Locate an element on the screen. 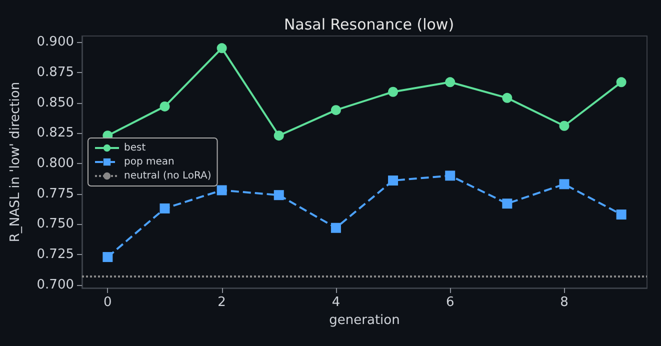  x-tick-label: 8 is located at coordinates (564, 302).